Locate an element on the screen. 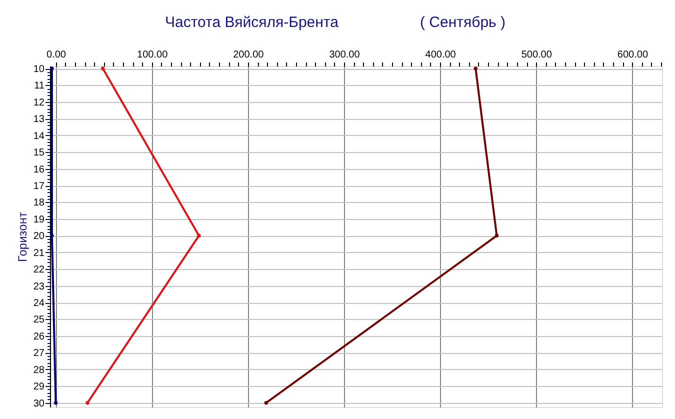 This screenshot has width=675, height=419. y-tick-label: 21 is located at coordinates (39, 253).